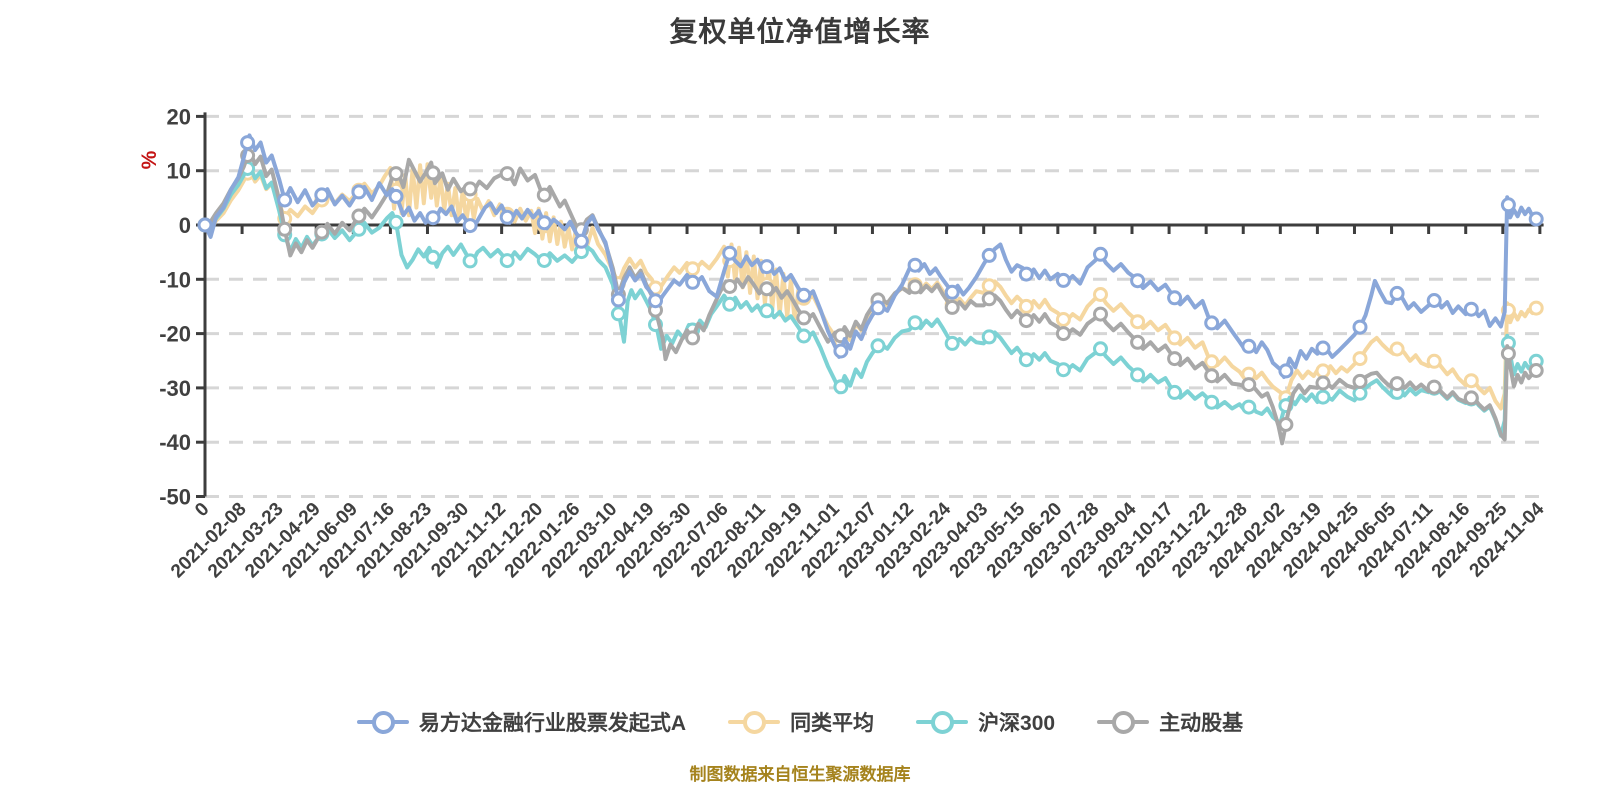 The image size is (1600, 800). What do you see at coordinates (832, 723) in the screenshot?
I see `legend-label: 同类平均` at bounding box center [832, 723].